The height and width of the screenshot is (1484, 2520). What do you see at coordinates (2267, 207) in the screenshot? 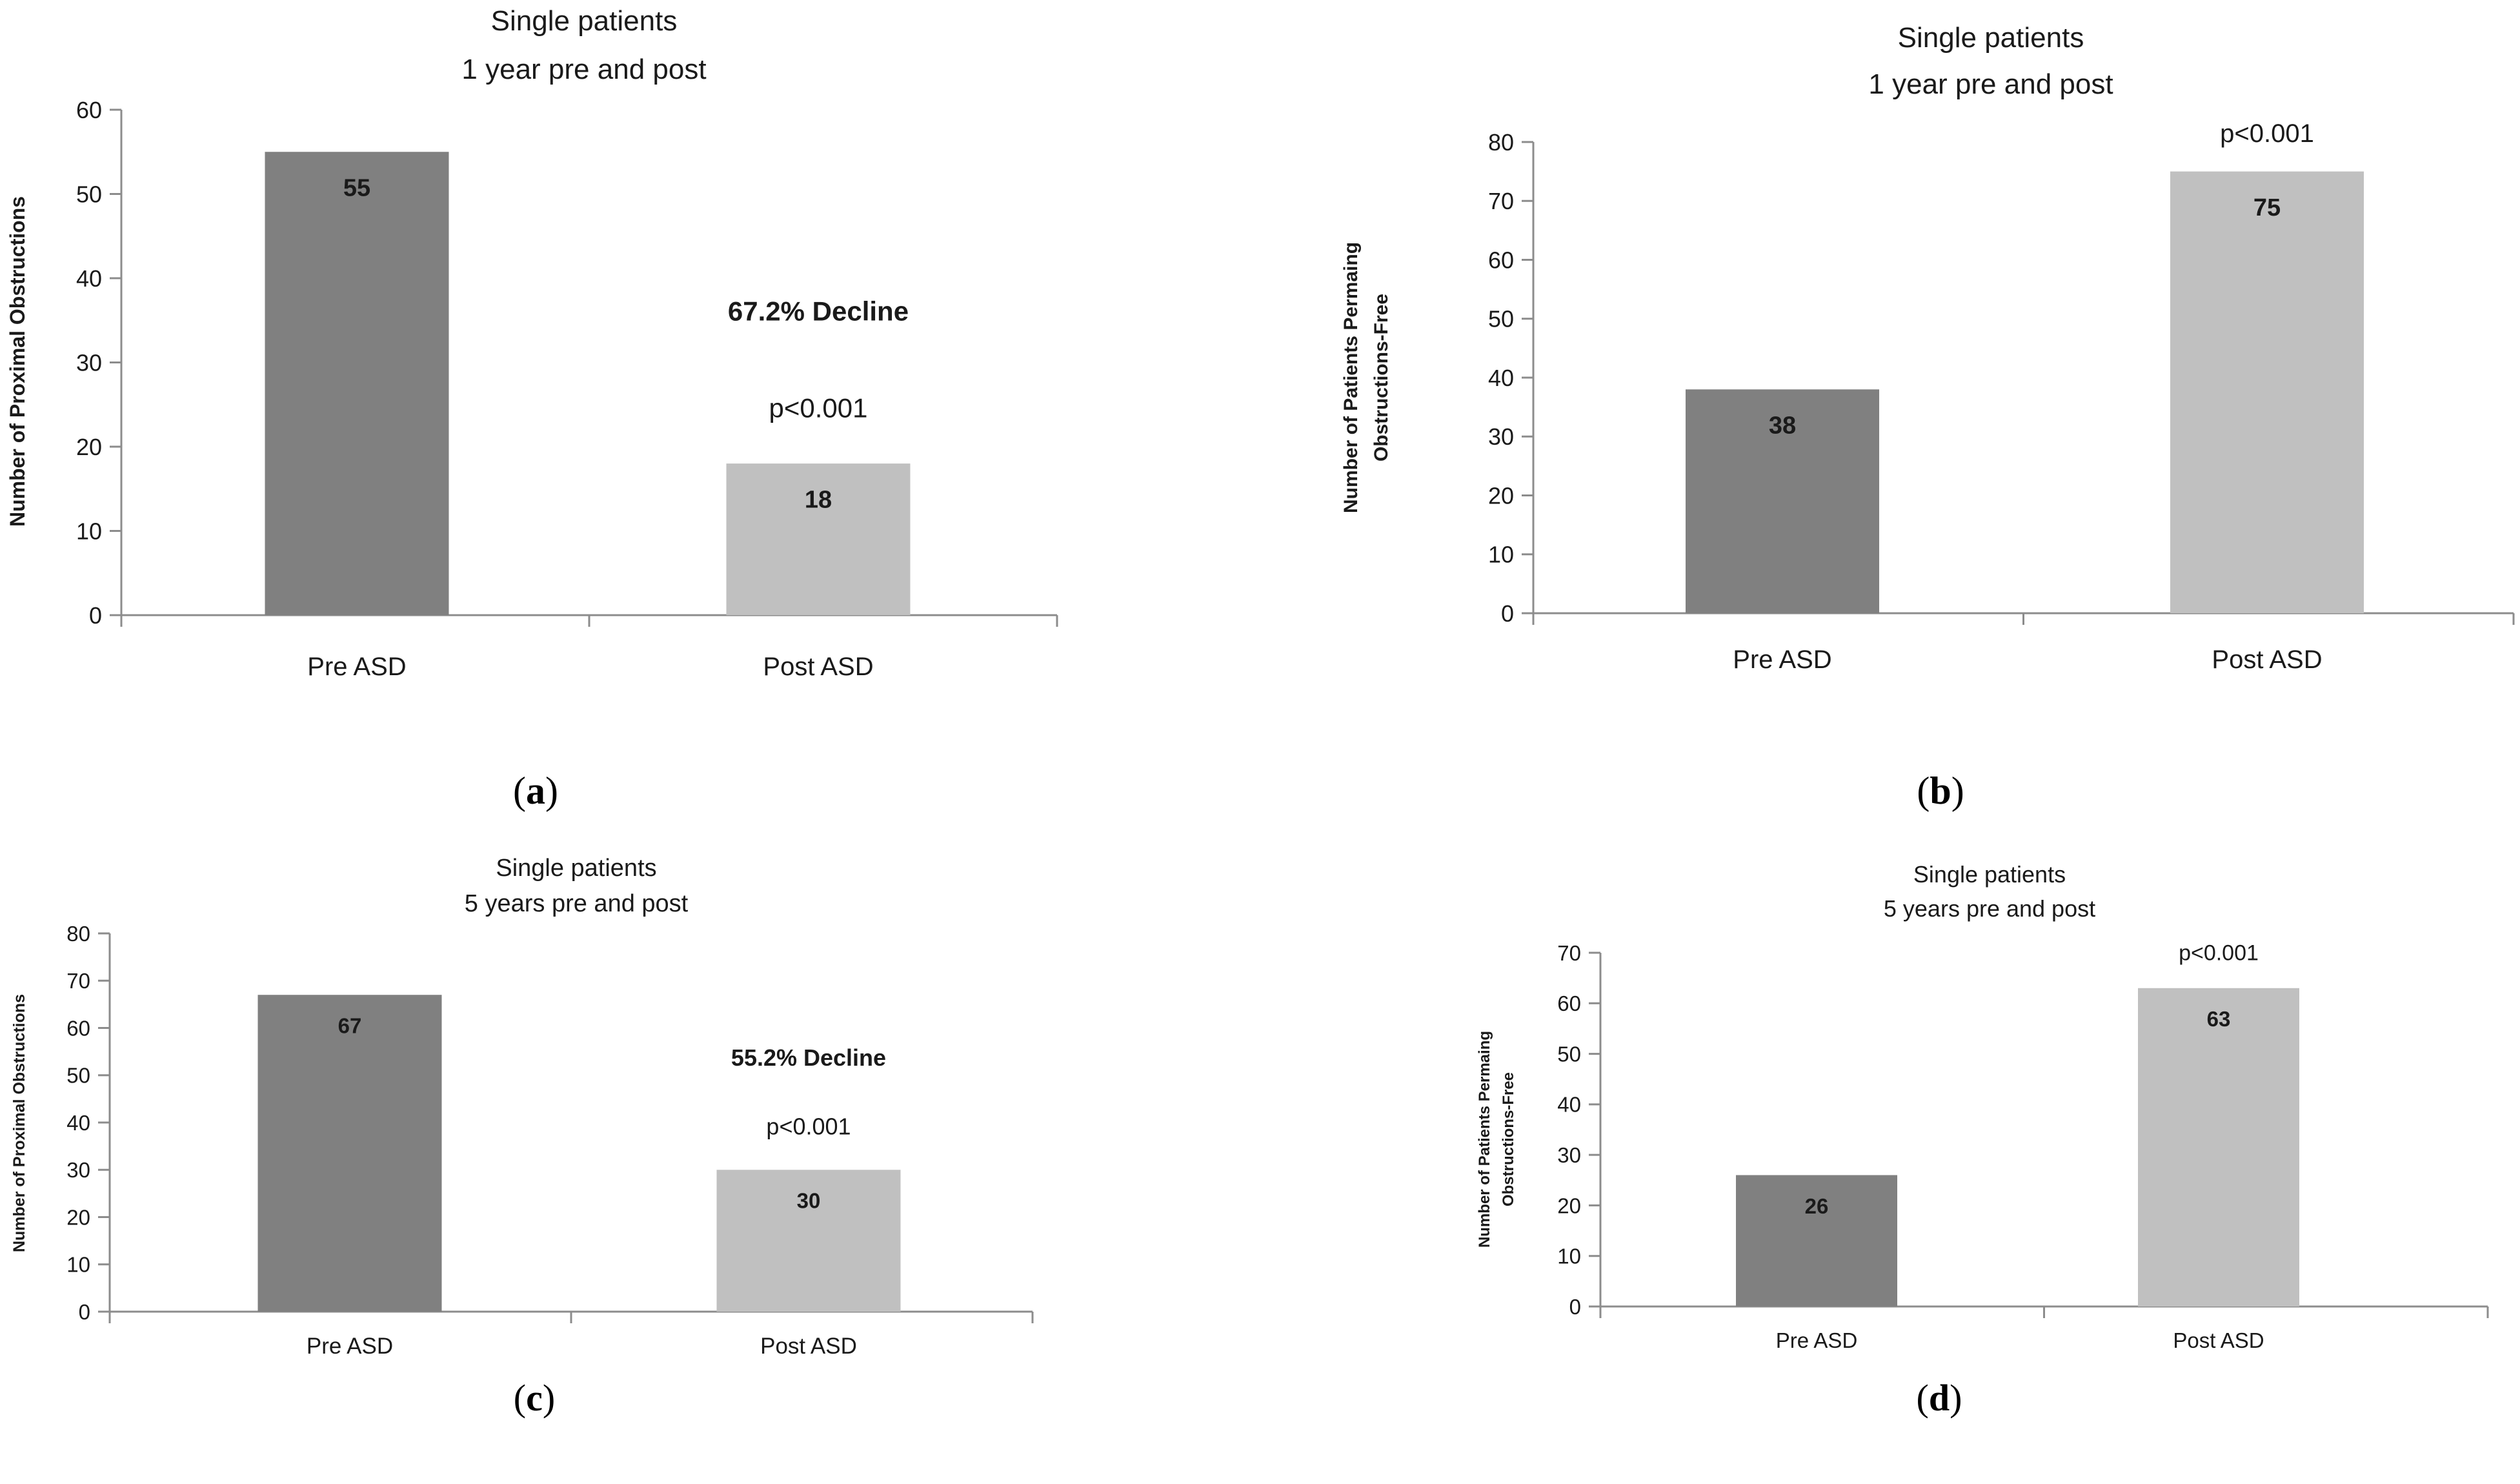
I see `bar-data-label: 75` at bounding box center [2267, 207].